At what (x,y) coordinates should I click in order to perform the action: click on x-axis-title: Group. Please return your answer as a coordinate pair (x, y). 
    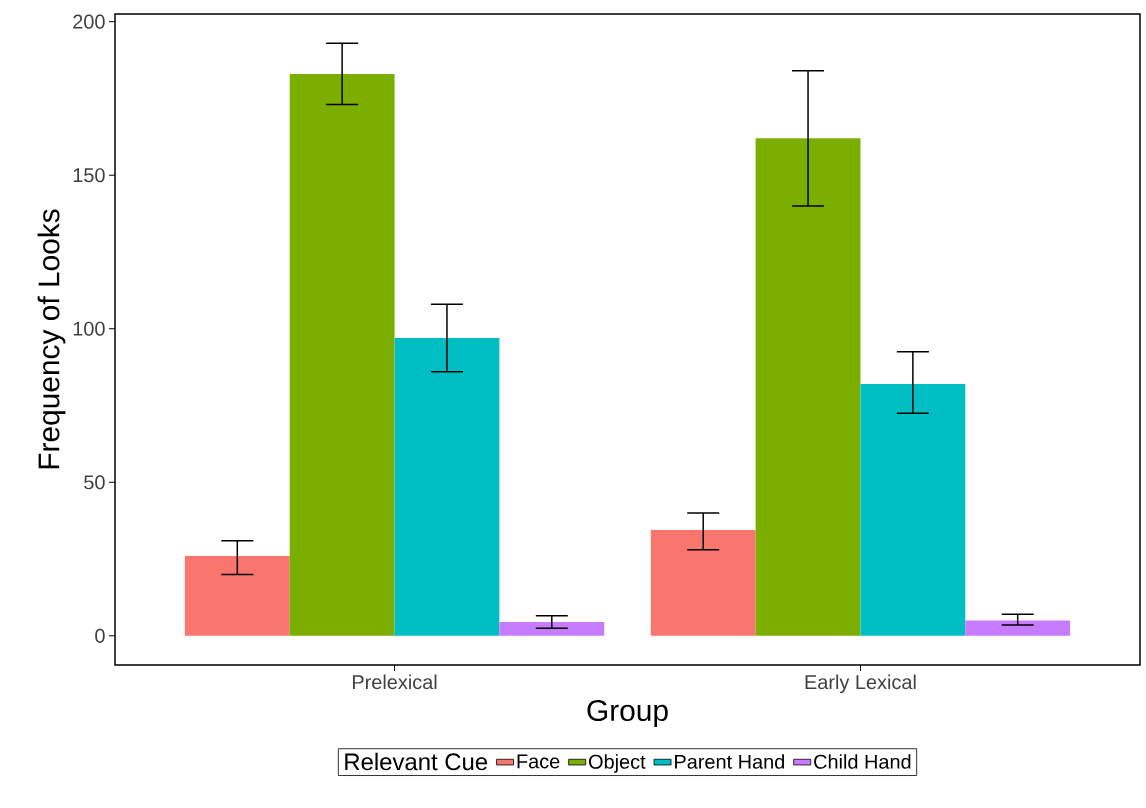
    Looking at the image, I should click on (627, 713).